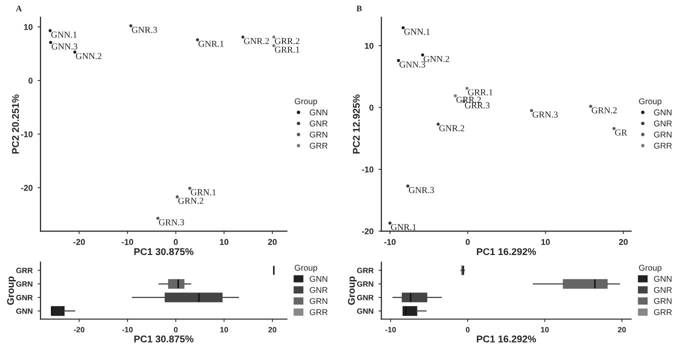  What do you see at coordinates (356, 124) in the screenshot?
I see `y-axis-title: PC2 12.925%` at bounding box center [356, 124].